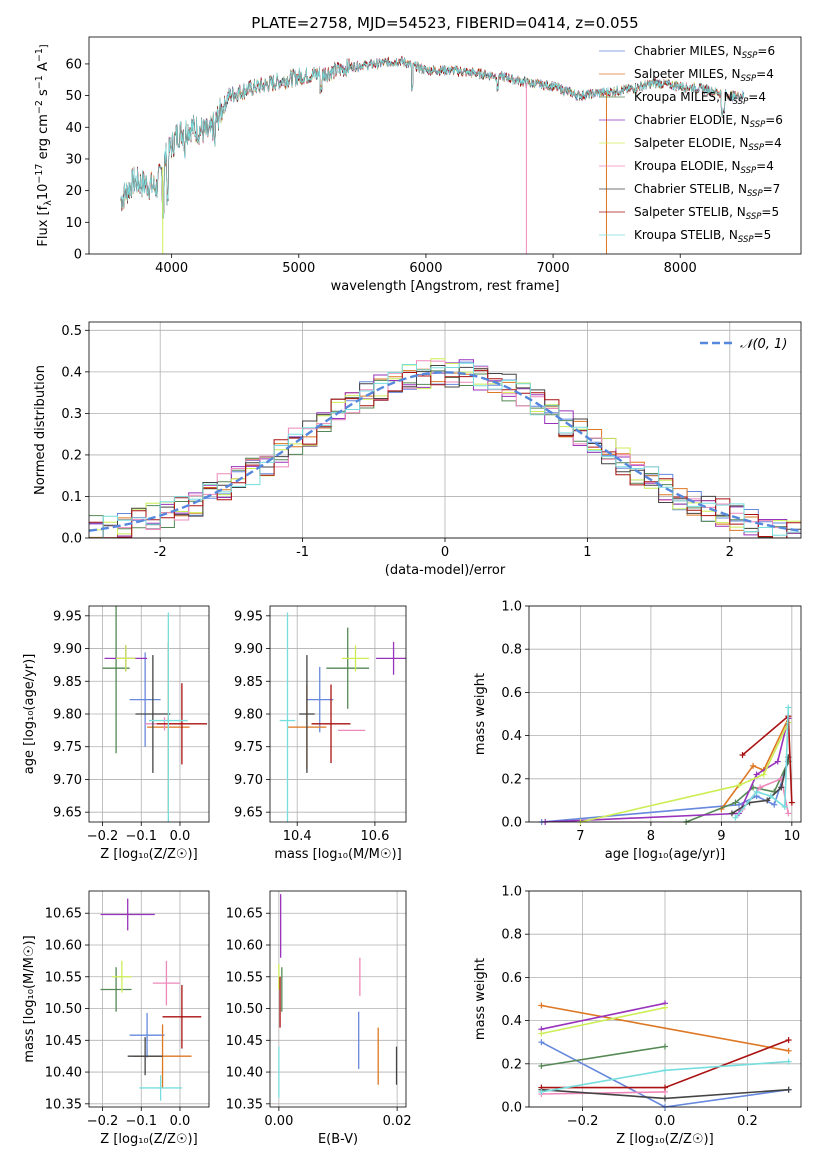 The image size is (819, 1174). I want to click on x-axis-label: (data-model)/error, so click(445, 570).